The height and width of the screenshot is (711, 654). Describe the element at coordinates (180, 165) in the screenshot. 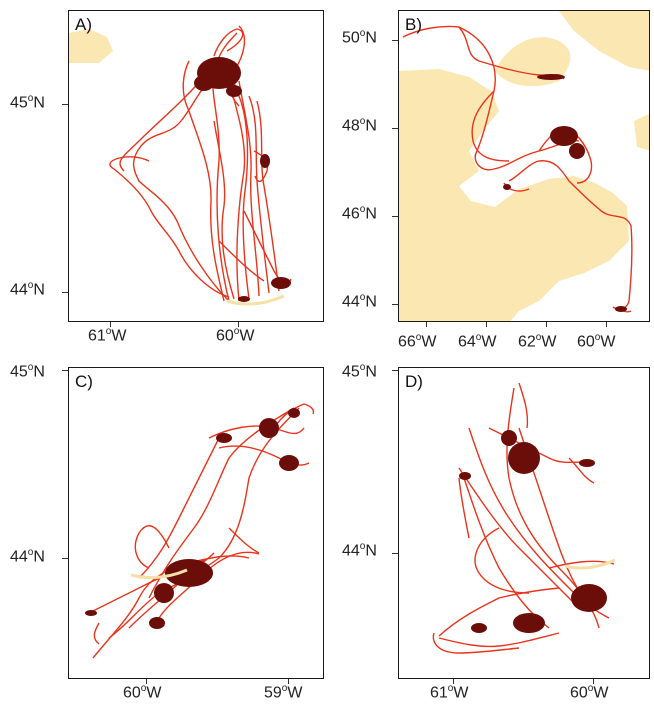

I see `panel-a-track-svg` at that location.